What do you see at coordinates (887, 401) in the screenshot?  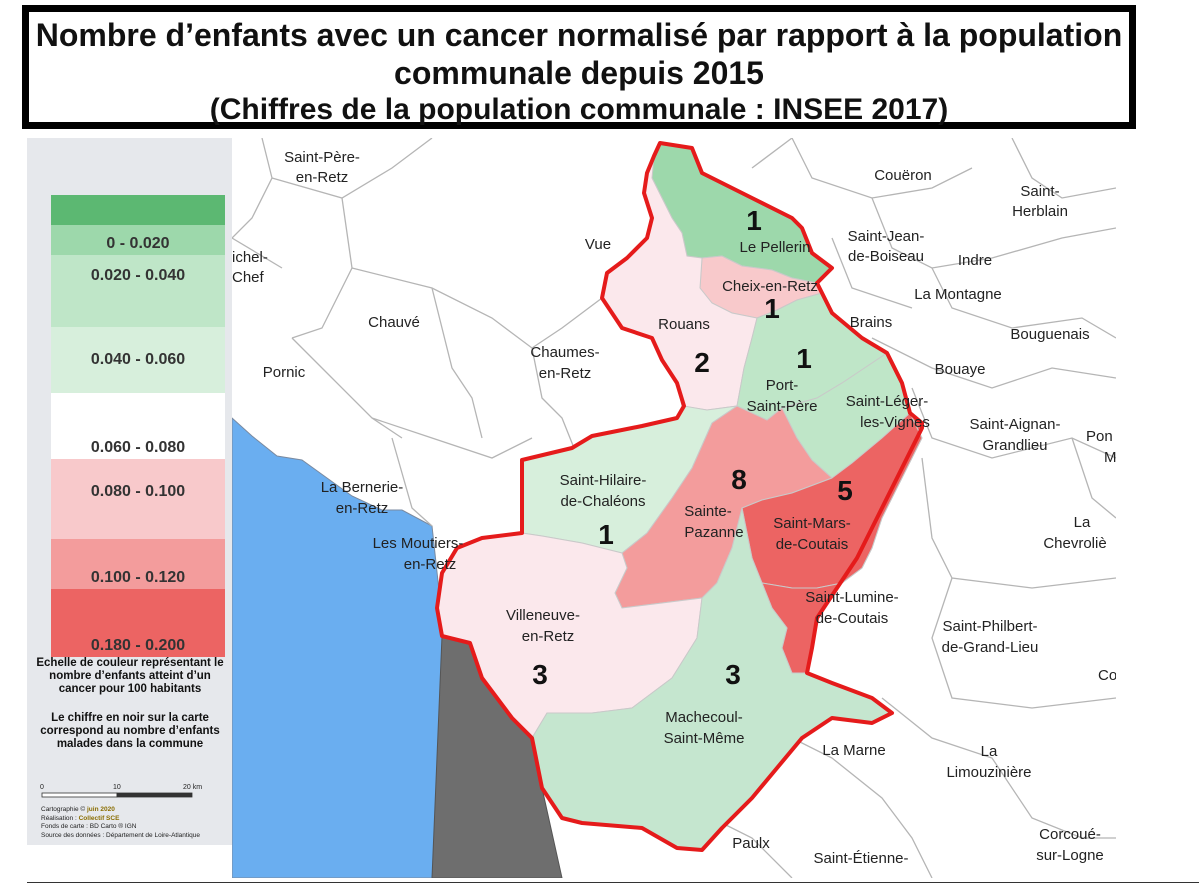 I see `label-saint-leger-les-vignes: Saint-Léger-` at bounding box center [887, 401].